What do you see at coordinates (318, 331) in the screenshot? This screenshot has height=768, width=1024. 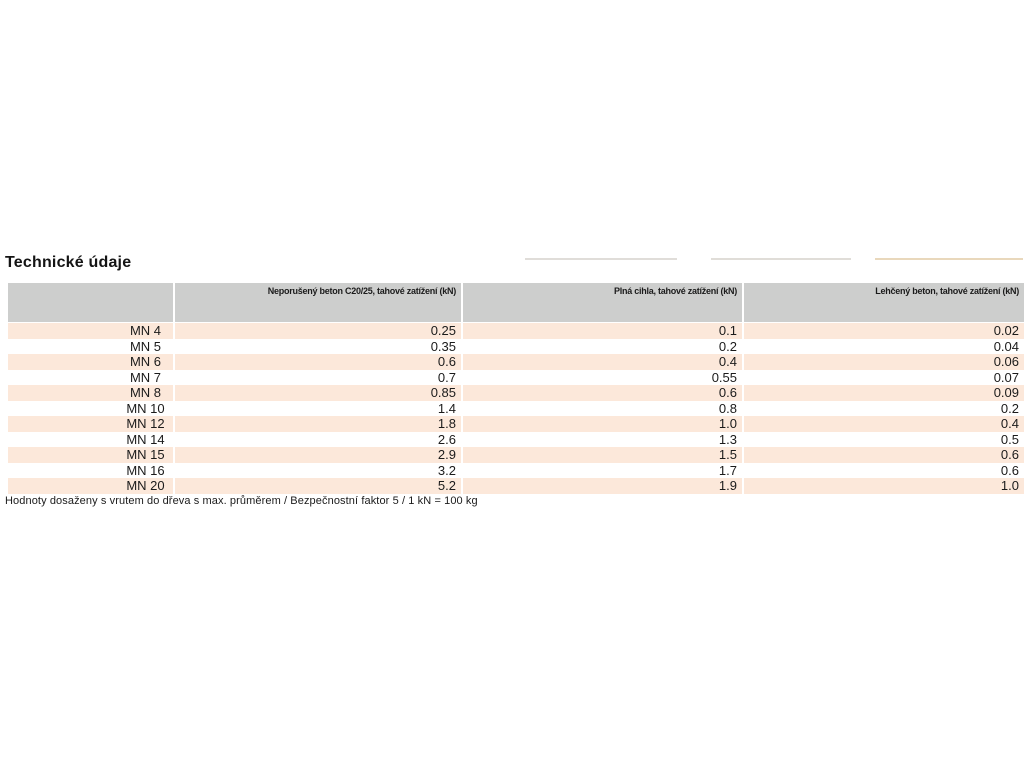 I see `cell-value: 0.25` at bounding box center [318, 331].